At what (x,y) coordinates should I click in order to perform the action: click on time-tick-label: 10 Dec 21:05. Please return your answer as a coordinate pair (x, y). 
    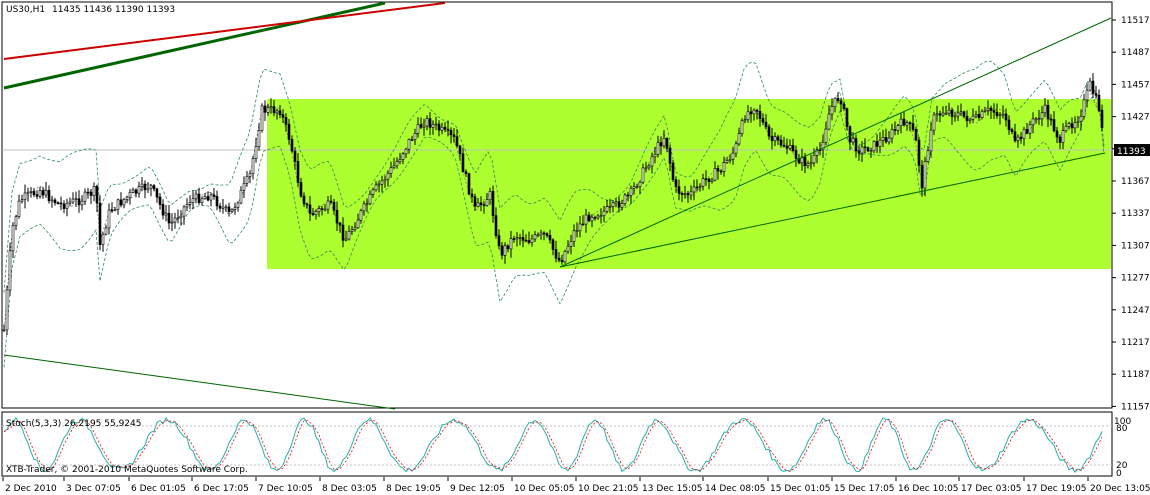
    Looking at the image, I should click on (608, 489).